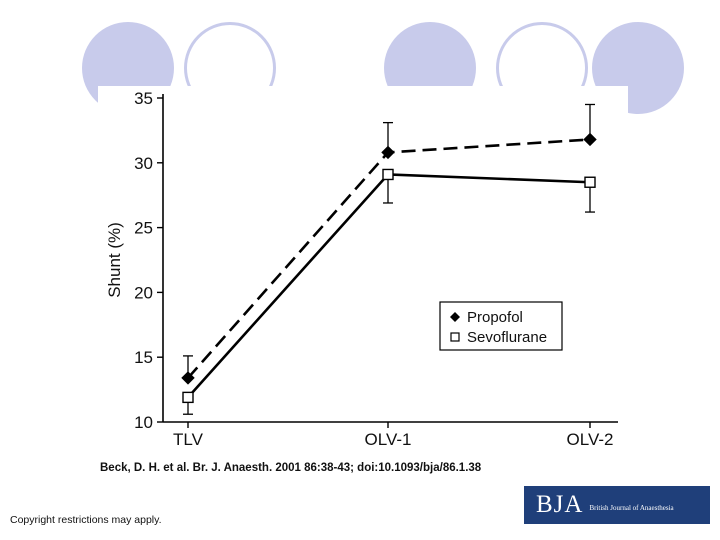 This screenshot has width=720, height=540. What do you see at coordinates (114, 260) in the screenshot?
I see `y-axis-label: Shunt (%)` at bounding box center [114, 260].